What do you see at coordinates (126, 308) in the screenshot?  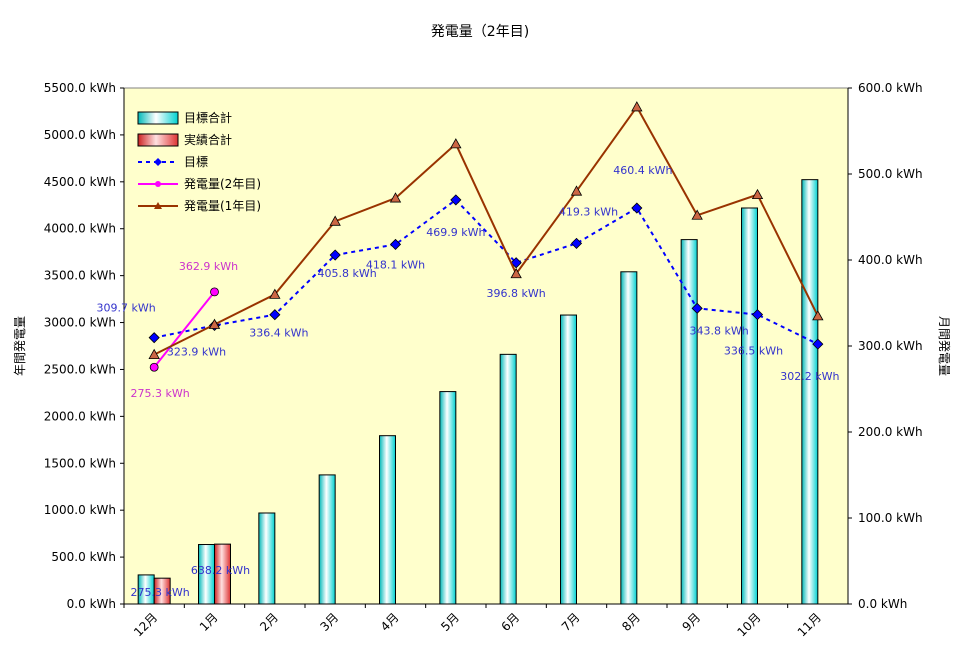 I see `target-data-label: 309.7 kWh` at bounding box center [126, 308].